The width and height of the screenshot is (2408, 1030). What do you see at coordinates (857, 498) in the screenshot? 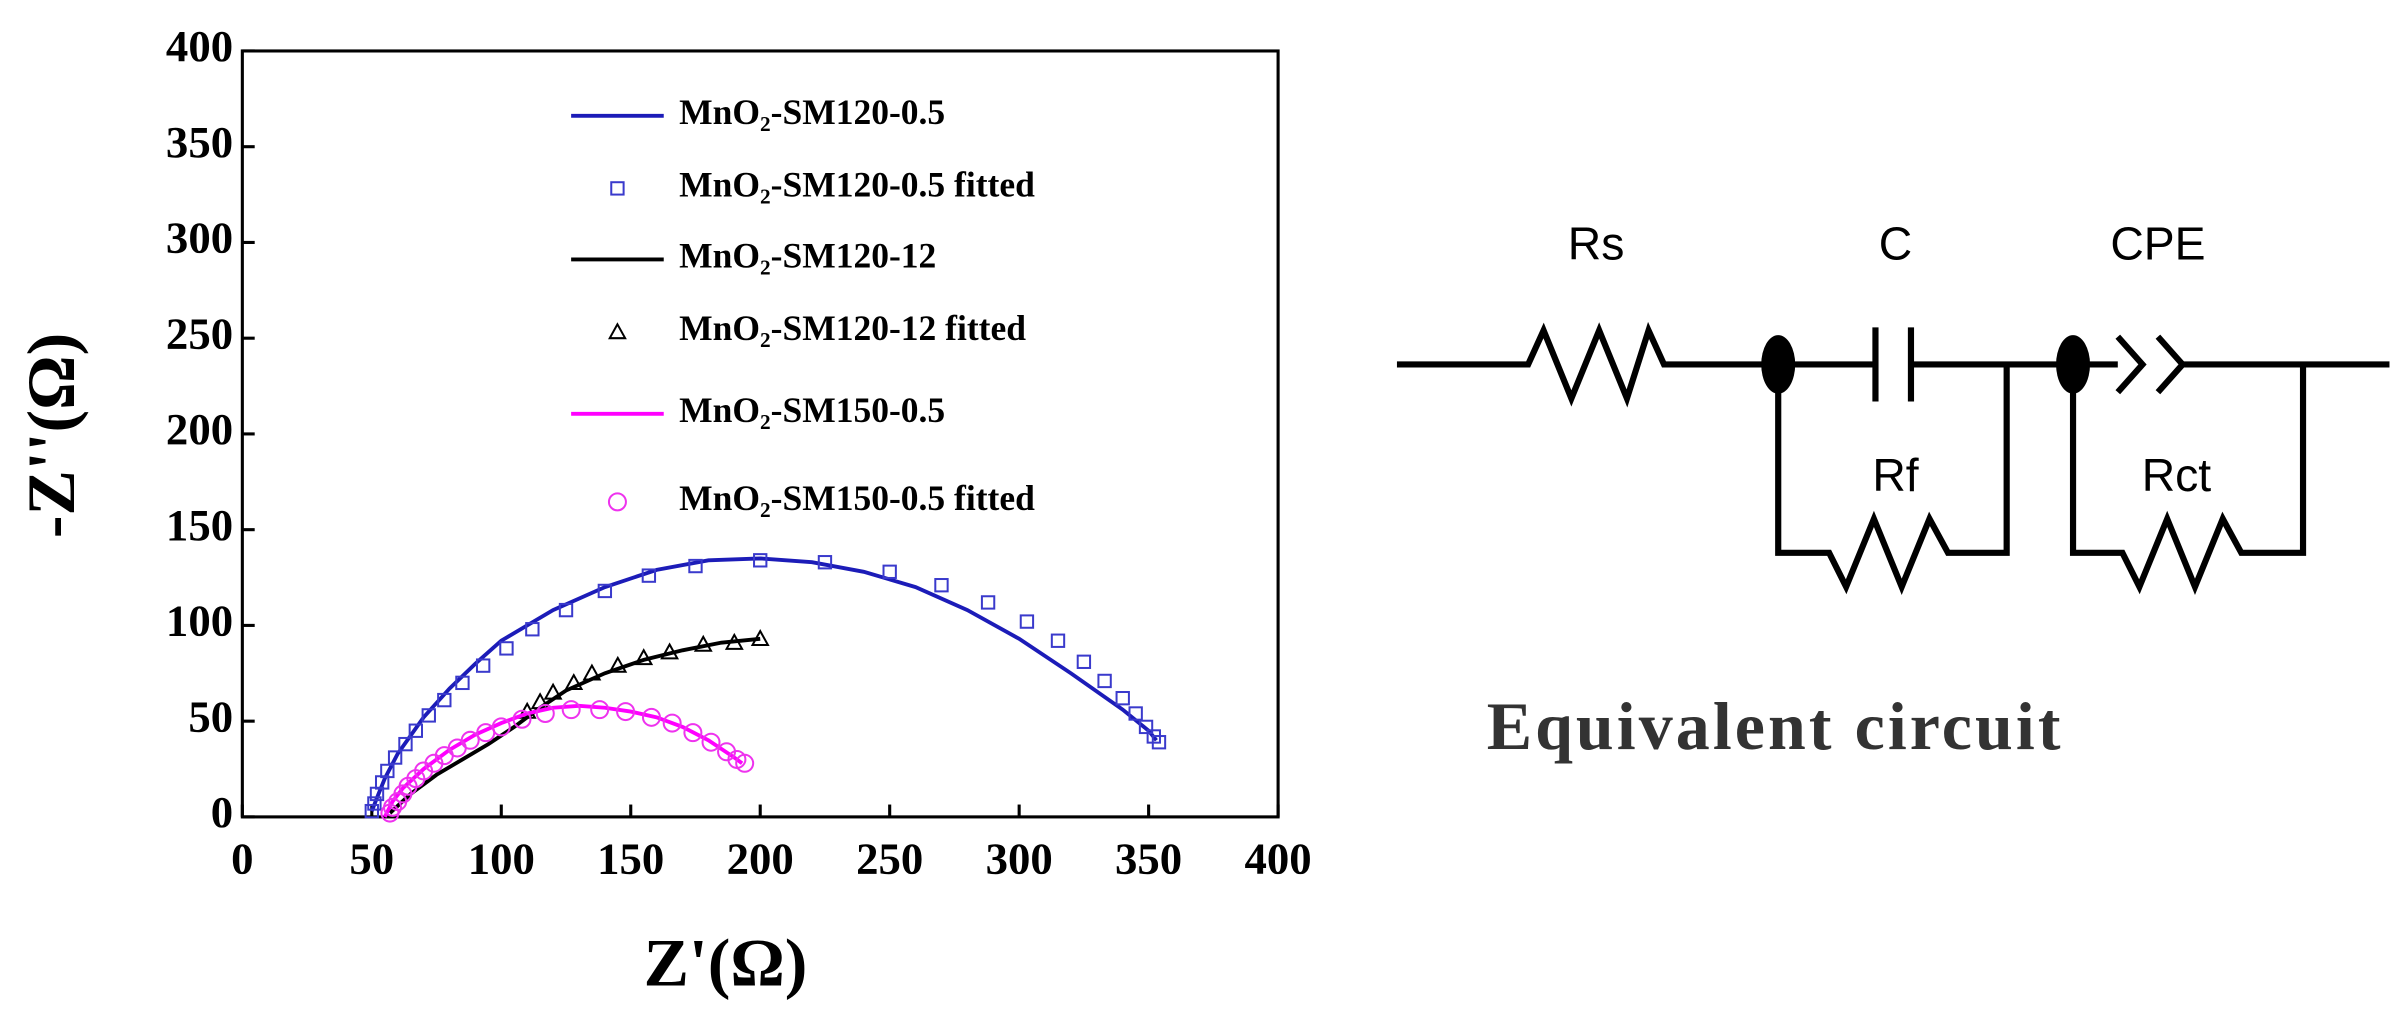
I see `legend-label: MnO₂-SM150-0.5 fitted` at bounding box center [857, 498].